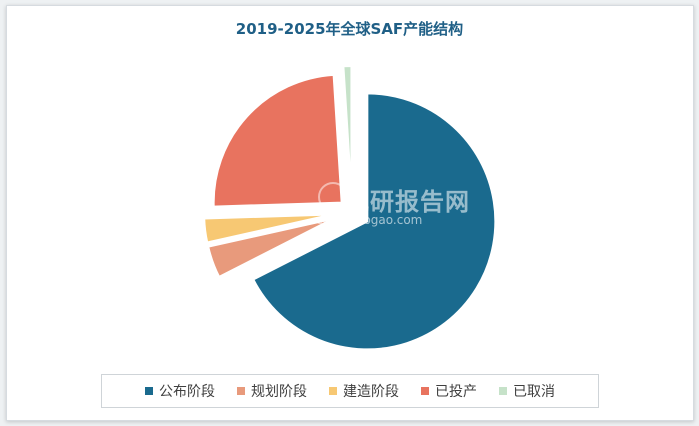 The width and height of the screenshot is (699, 426). I want to click on legend-label: 公布阶段, so click(187, 392).